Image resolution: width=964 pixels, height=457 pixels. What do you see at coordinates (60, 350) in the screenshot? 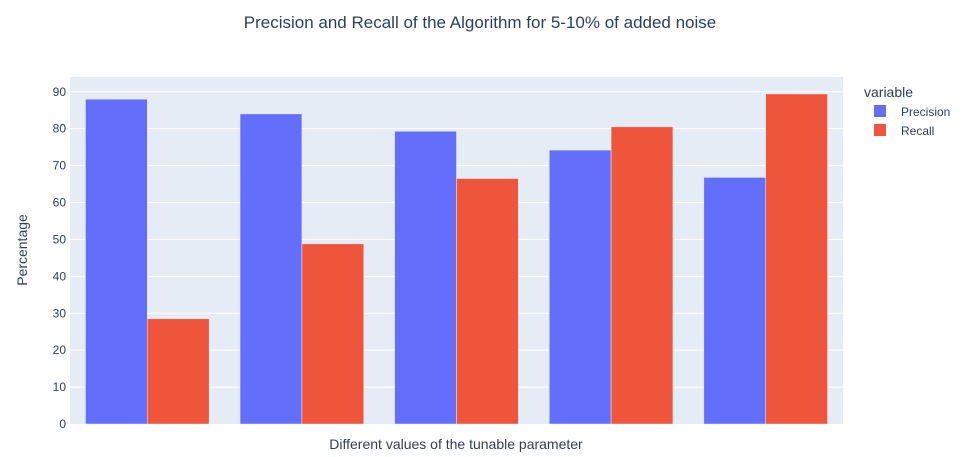
I see `y-tick-label: 20` at bounding box center [60, 350].